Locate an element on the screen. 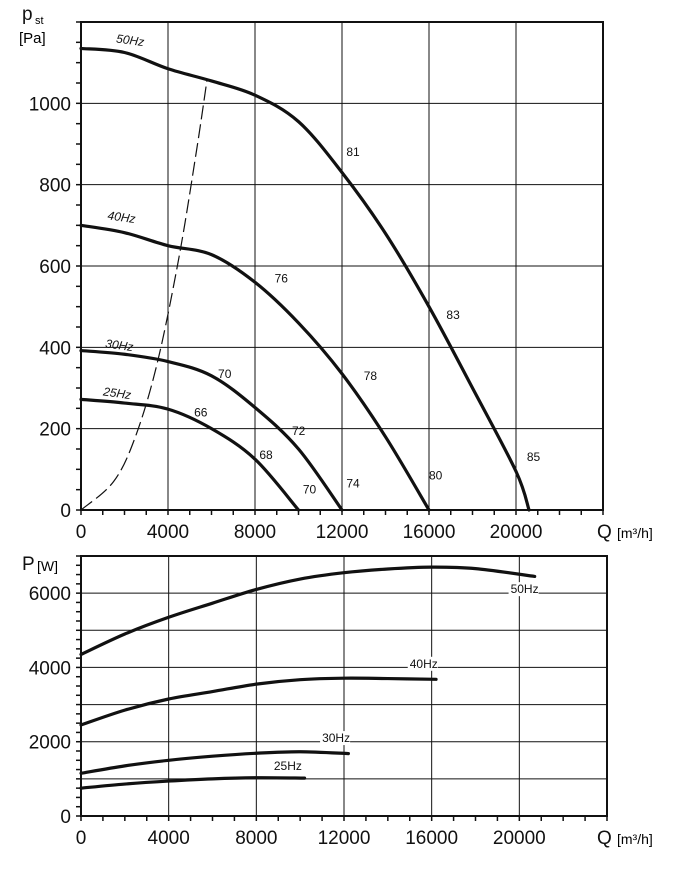 This screenshot has height=875, width=679. y-tick-label: 800 is located at coordinates (55, 186).